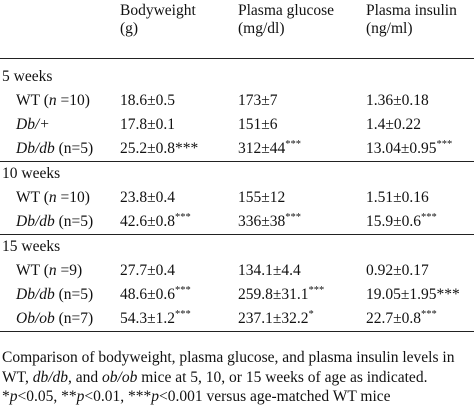  What do you see at coordinates (413, 295) in the screenshot?
I see `insulin-cell-value: 19.05±1.95***` at bounding box center [413, 295].